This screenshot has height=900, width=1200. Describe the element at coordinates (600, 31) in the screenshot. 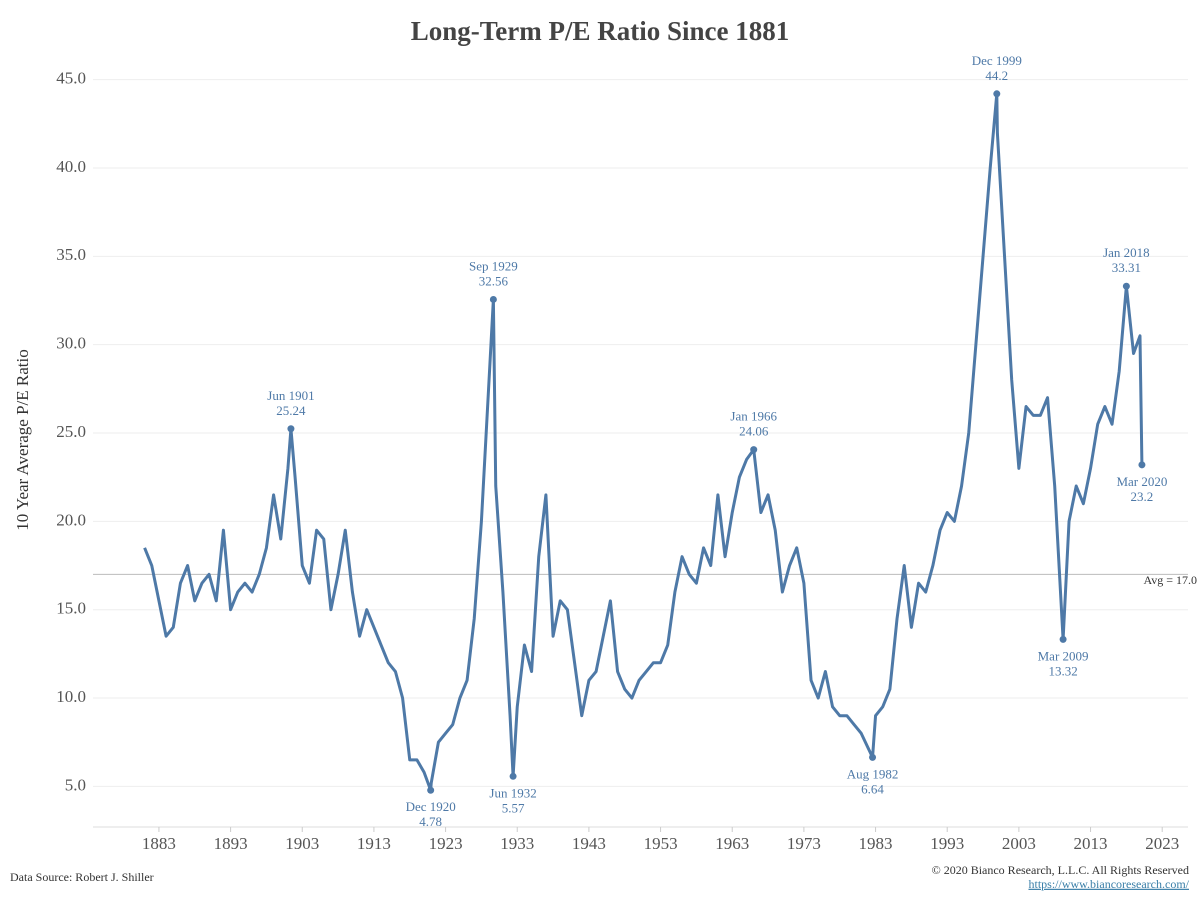

I see `chart-title: Long-Term P/E Ratio Since 1881` at that location.